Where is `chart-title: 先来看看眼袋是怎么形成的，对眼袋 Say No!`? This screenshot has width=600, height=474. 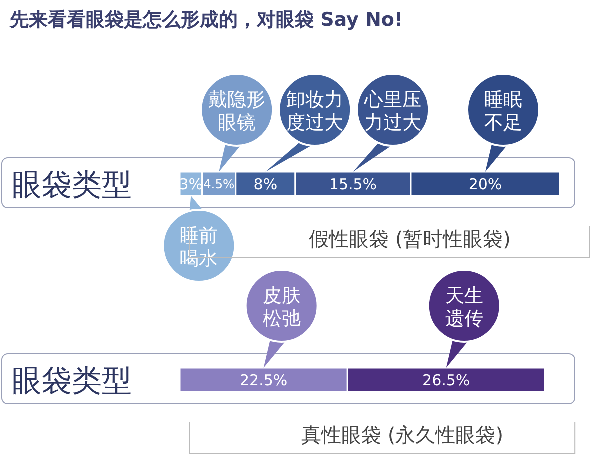
chart-title: 先来看看眼袋是怎么形成的，对眼袋 Say No! is located at coordinates (206, 20).